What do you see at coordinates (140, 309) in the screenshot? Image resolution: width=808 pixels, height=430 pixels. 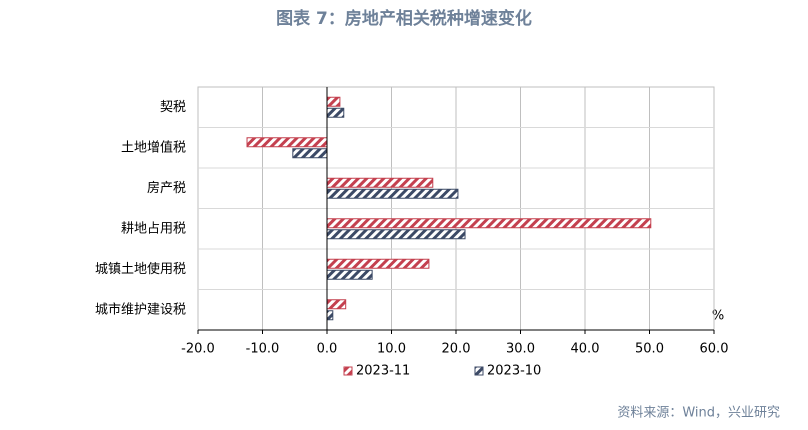 I see `y-tick-label: 城市维护建设税` at bounding box center [140, 309].